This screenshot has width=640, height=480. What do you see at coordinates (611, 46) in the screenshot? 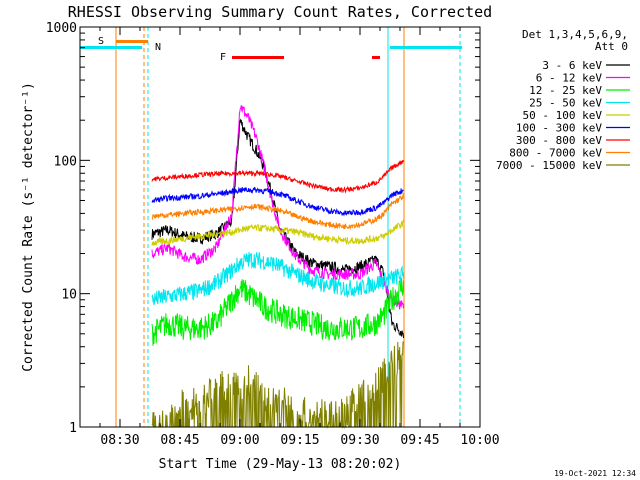
I see `legend-header-1: Att 0` at bounding box center [611, 46].